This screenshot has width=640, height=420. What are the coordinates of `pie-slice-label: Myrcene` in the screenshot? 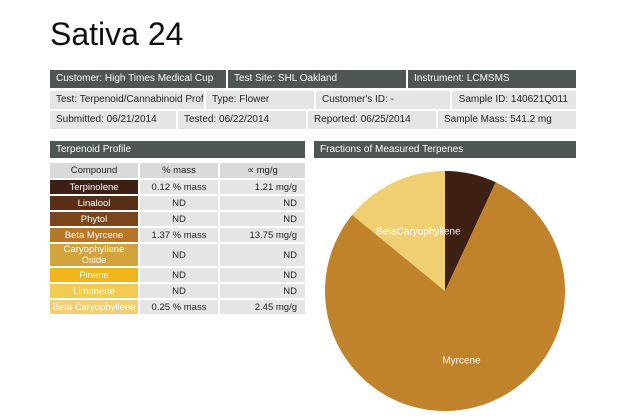 It's located at (461, 361).